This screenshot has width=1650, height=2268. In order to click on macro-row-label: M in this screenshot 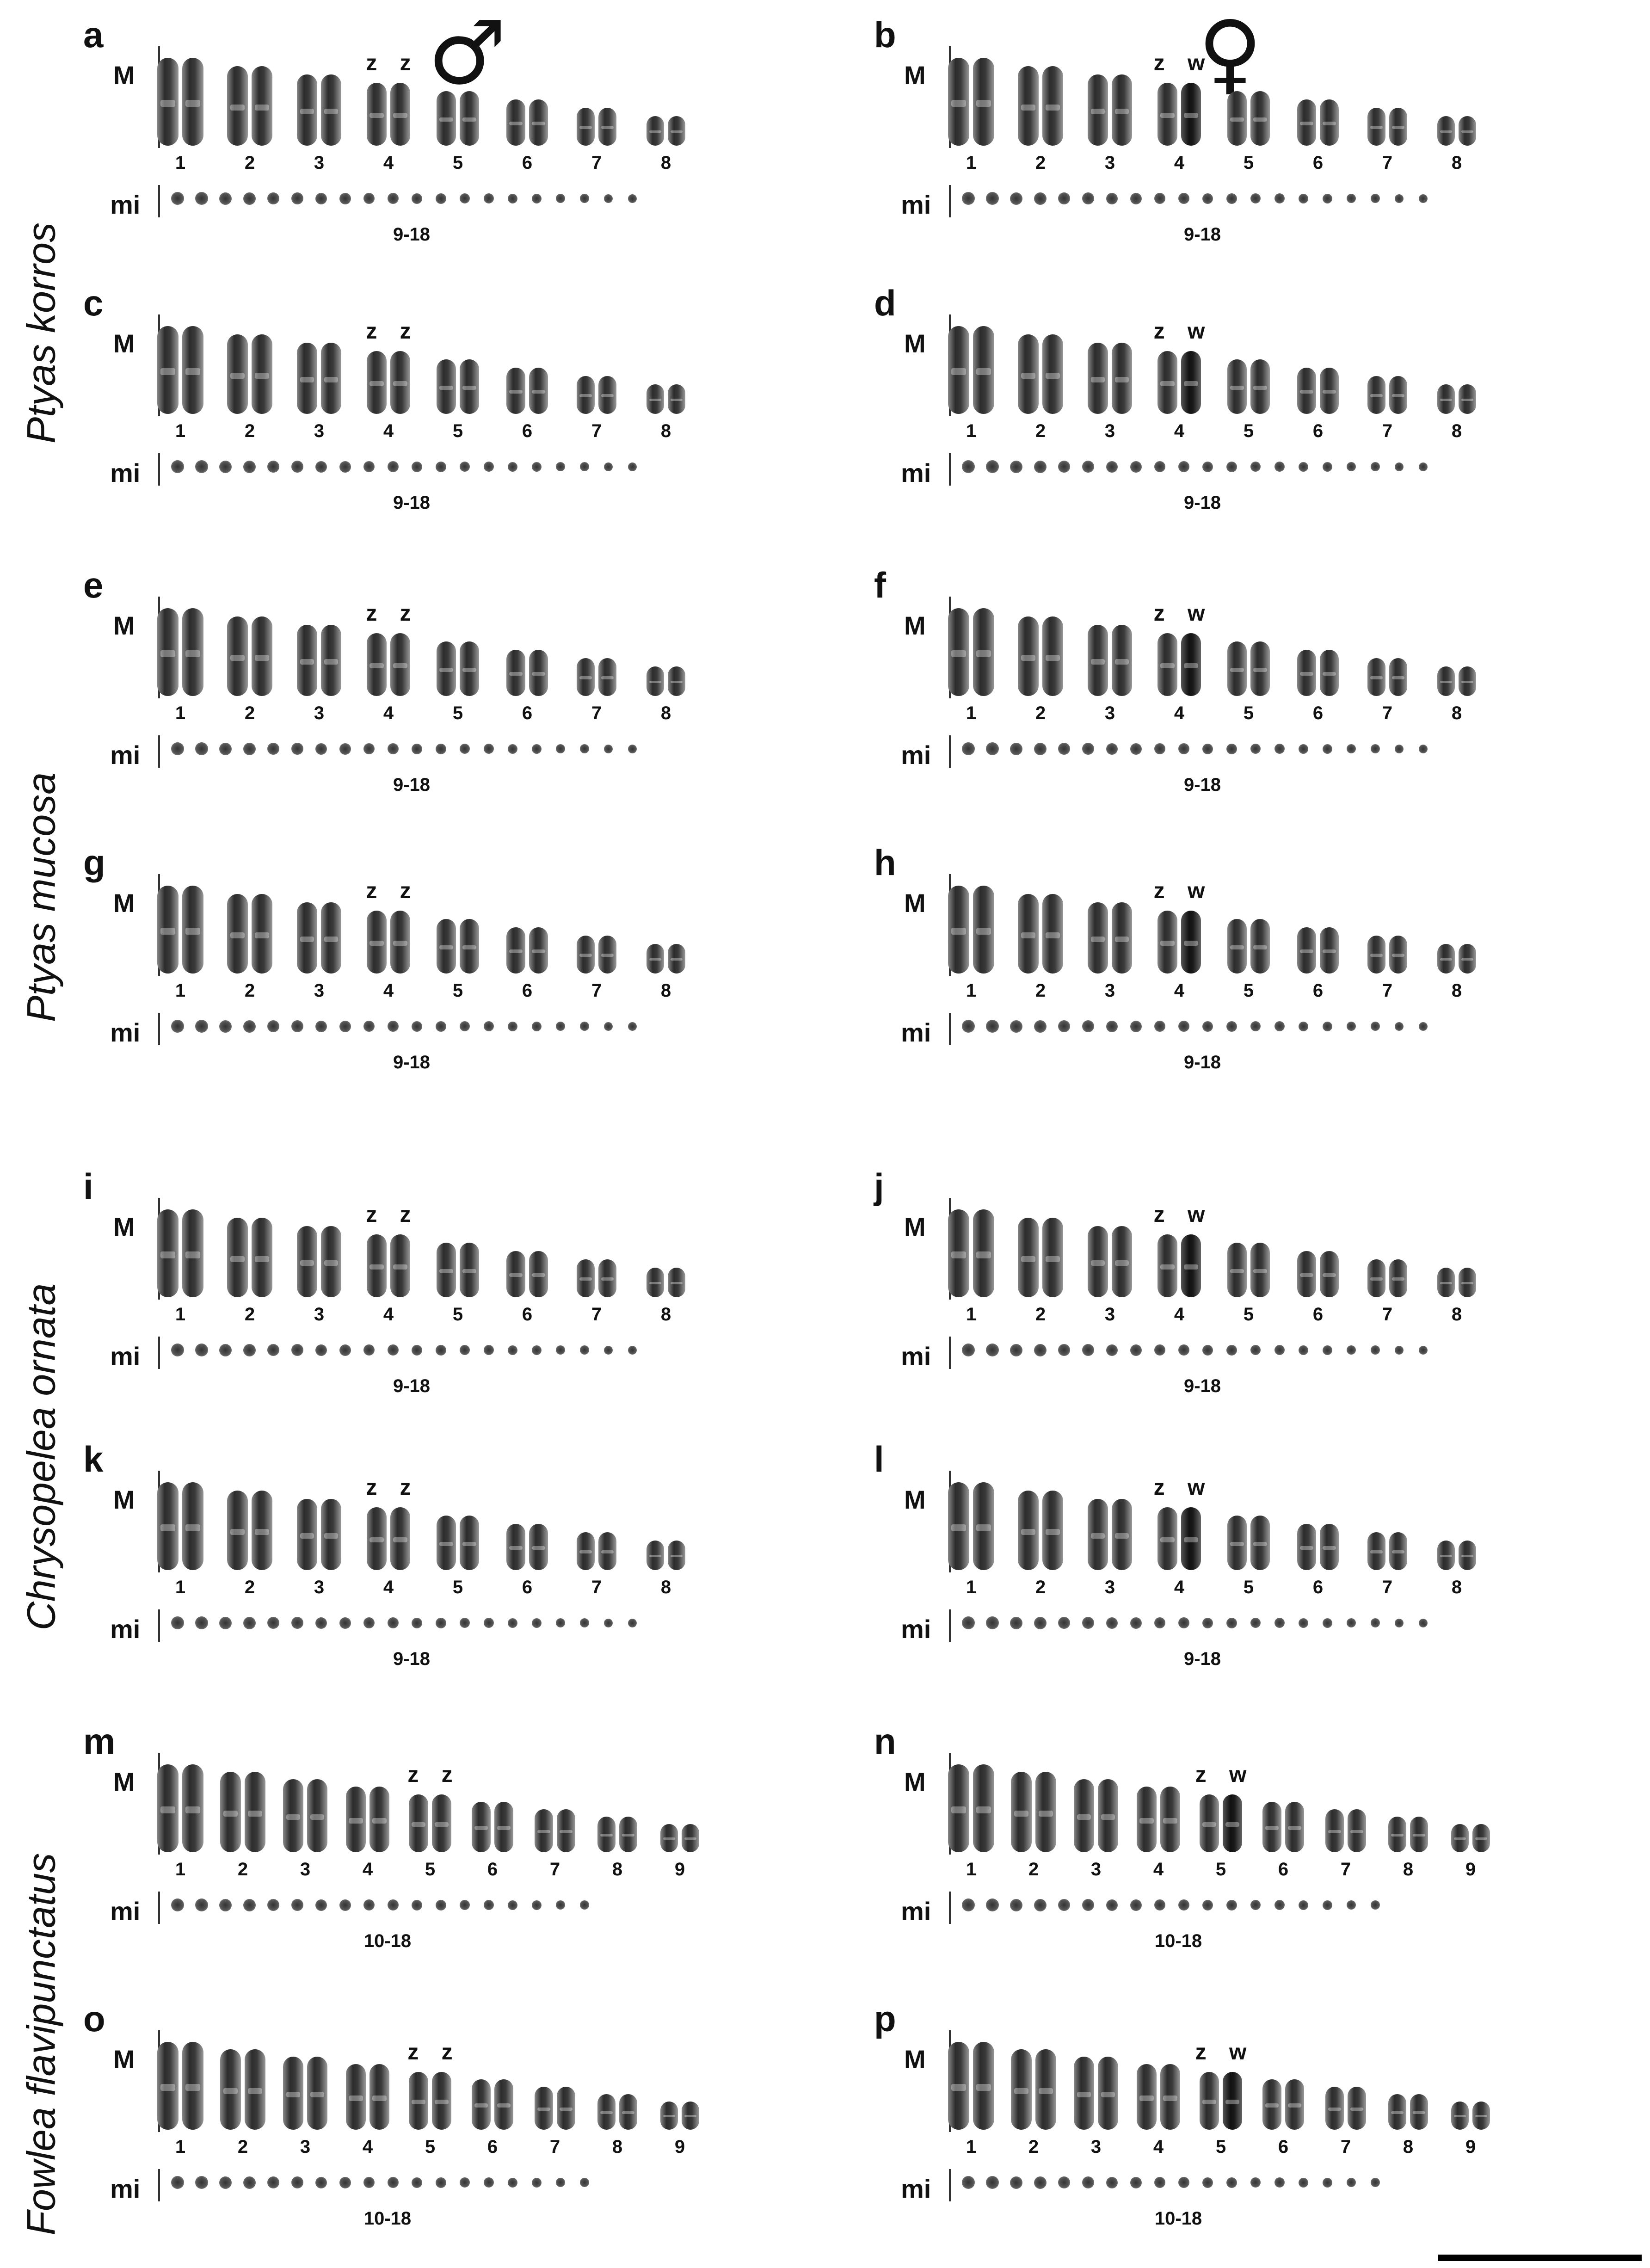, I will do `click(915, 903)`.